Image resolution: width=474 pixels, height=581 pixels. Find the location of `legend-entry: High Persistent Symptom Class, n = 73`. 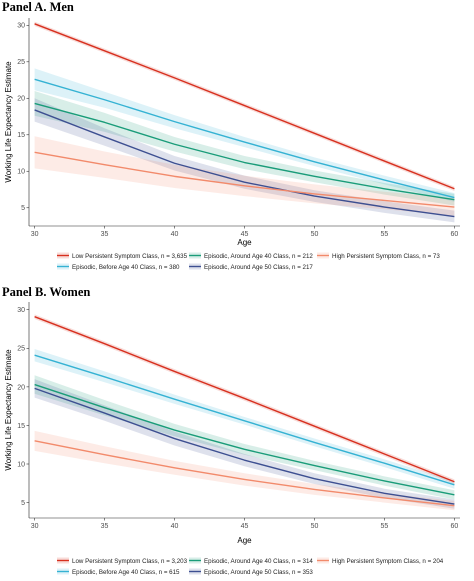

legend-entry: High Persistent Symptom Class, n = 73 is located at coordinates (378, 256).